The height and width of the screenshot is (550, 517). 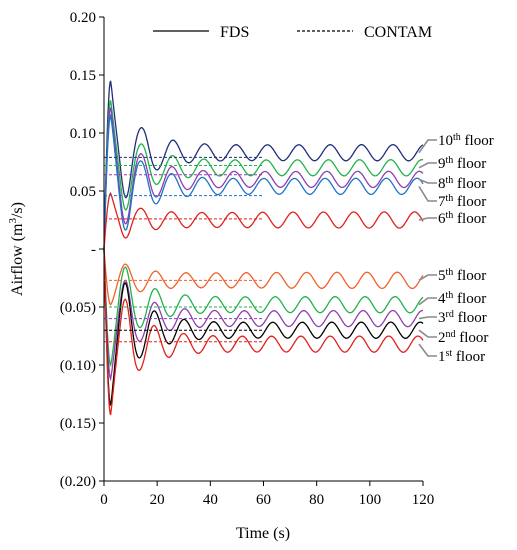 What do you see at coordinates (442, 276) in the screenshot?
I see `floor-number: 5` at bounding box center [442, 276].